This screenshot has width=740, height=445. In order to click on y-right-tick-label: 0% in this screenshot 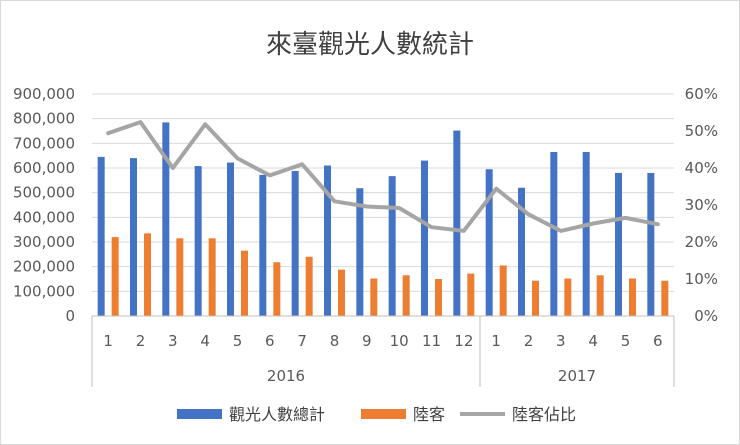, I will do `click(706, 316)`.